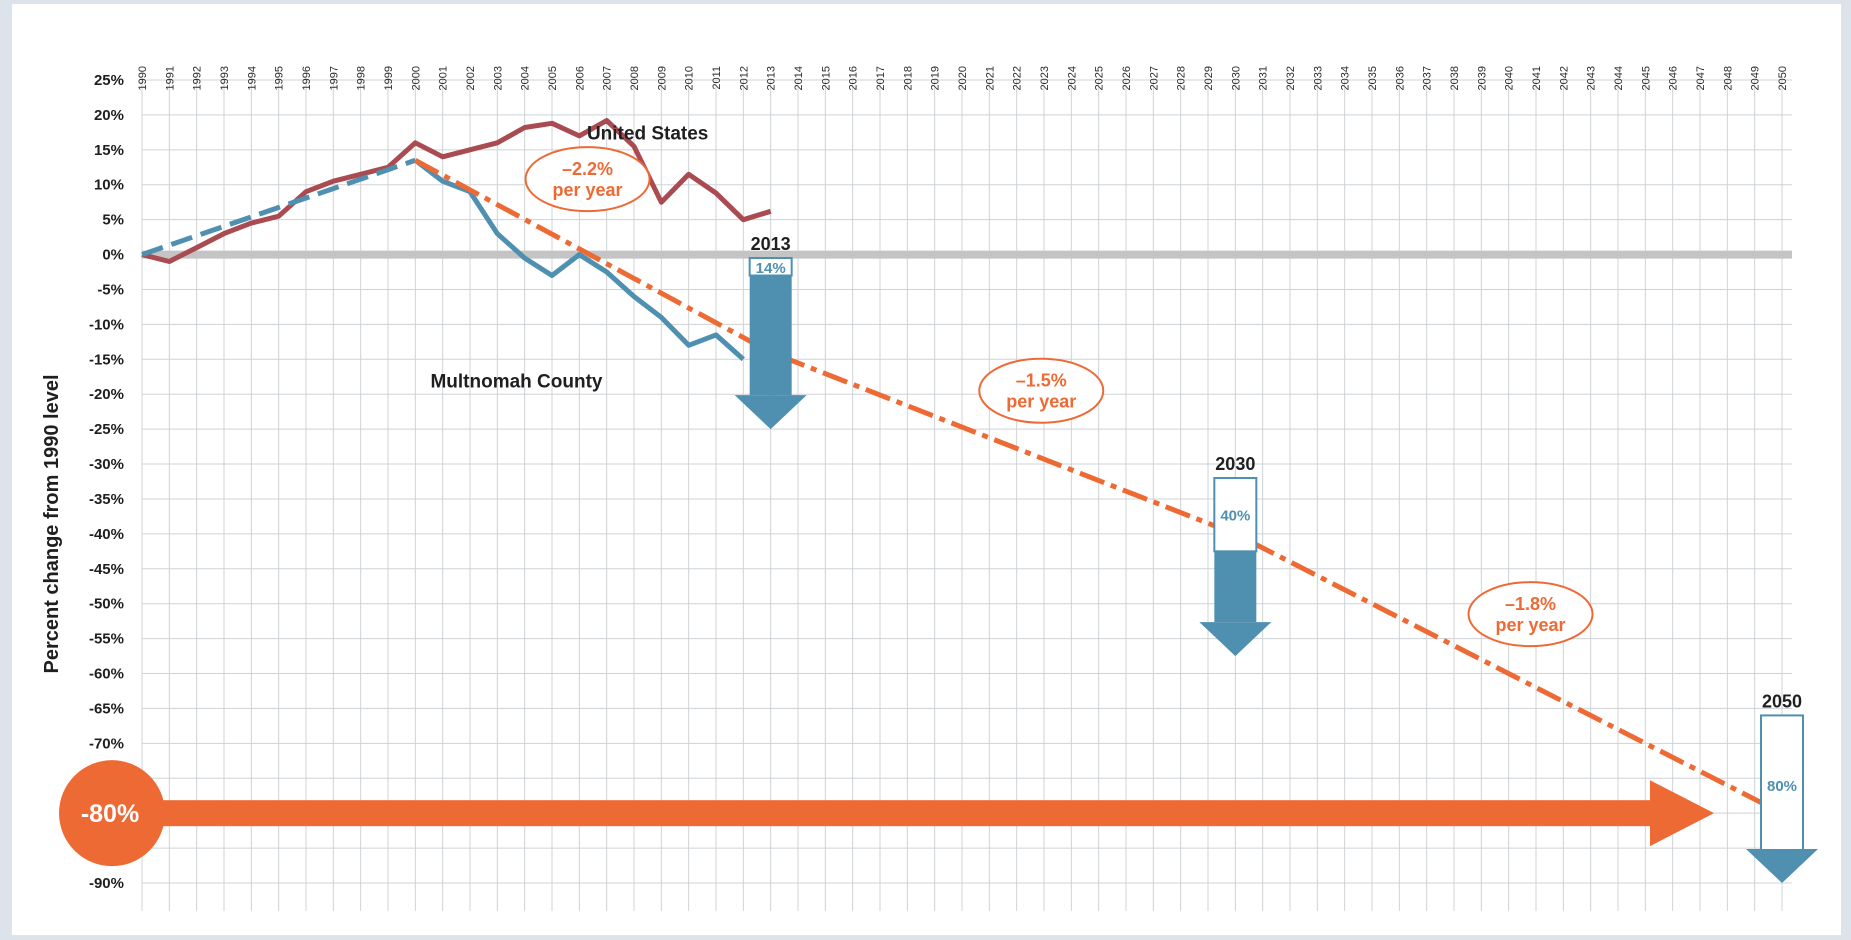 This screenshot has width=1851, height=940. What do you see at coordinates (1235, 516) in the screenshot?
I see `milestone-value-label: 40%` at bounding box center [1235, 516].